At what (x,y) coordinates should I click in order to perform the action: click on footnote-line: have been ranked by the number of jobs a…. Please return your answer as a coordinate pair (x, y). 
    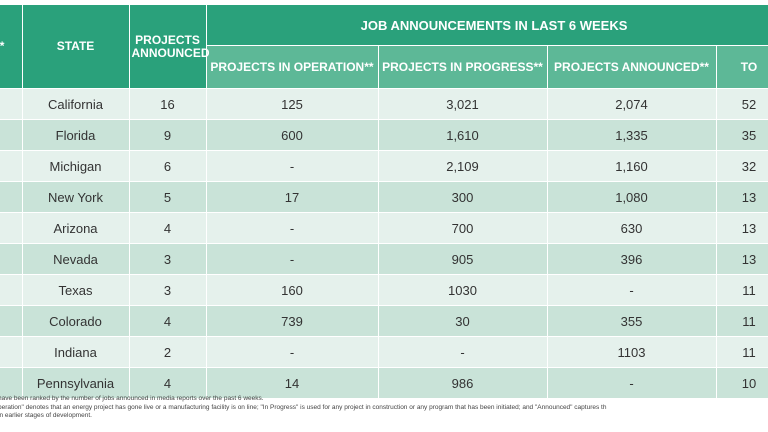
    Looking at the image, I should click on (132, 398).